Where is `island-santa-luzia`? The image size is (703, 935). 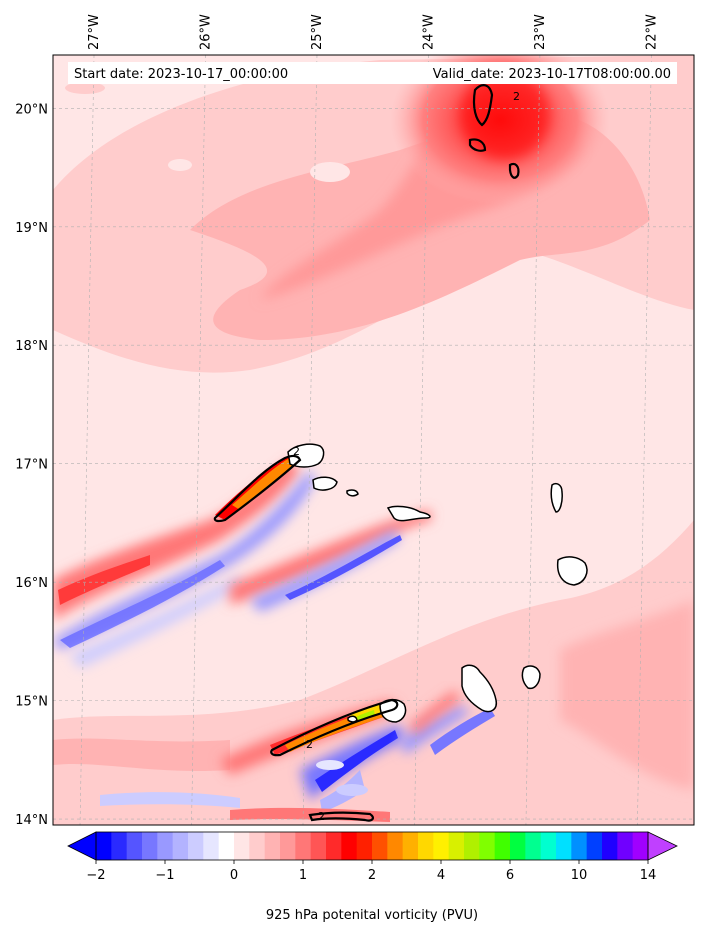
island-santa-luzia is located at coordinates (352, 493).